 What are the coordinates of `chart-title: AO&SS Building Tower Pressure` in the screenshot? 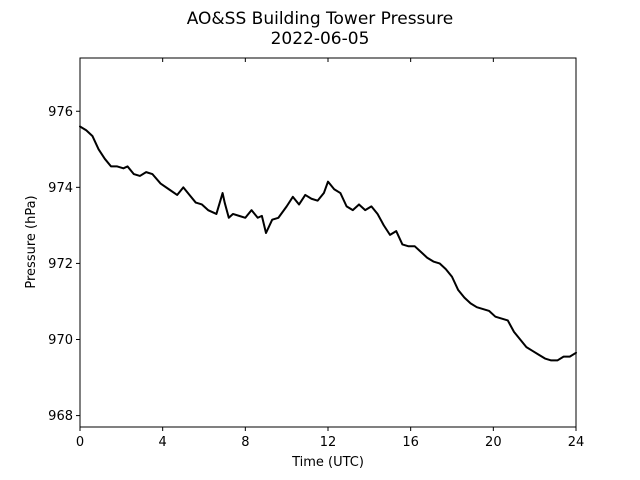 It's located at (320, 19).